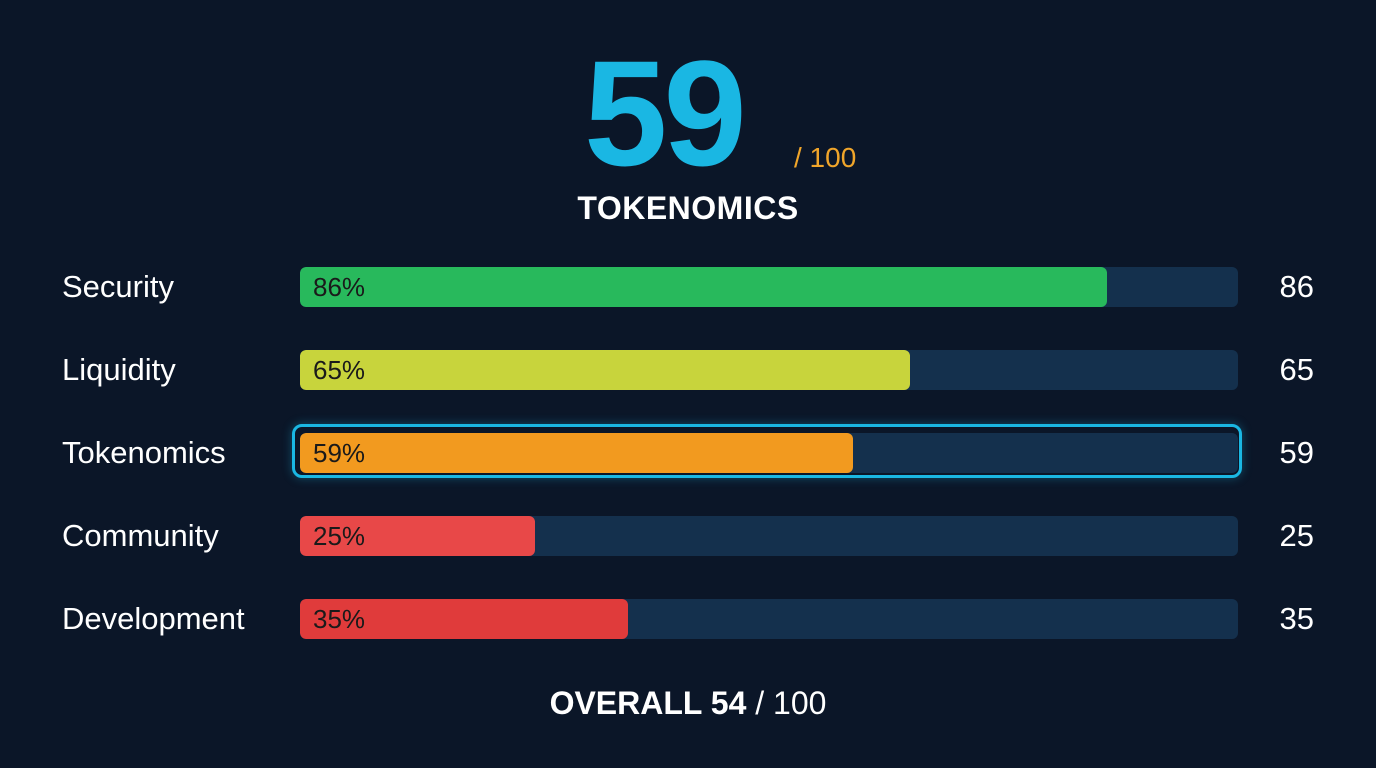 This screenshot has width=1376, height=768. What do you see at coordinates (118, 286) in the screenshot?
I see `category-label: Security` at bounding box center [118, 286].